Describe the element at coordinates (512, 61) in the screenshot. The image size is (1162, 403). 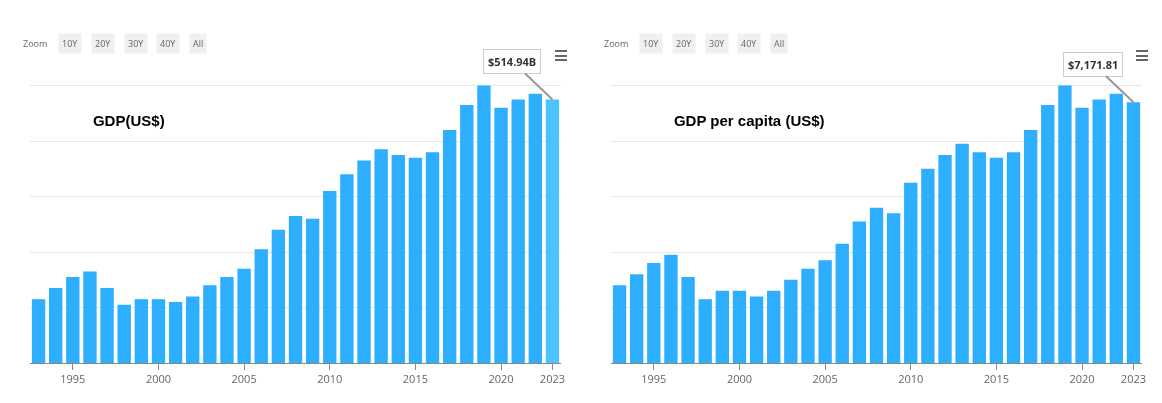
I see `annotation: $514.94B` at that location.